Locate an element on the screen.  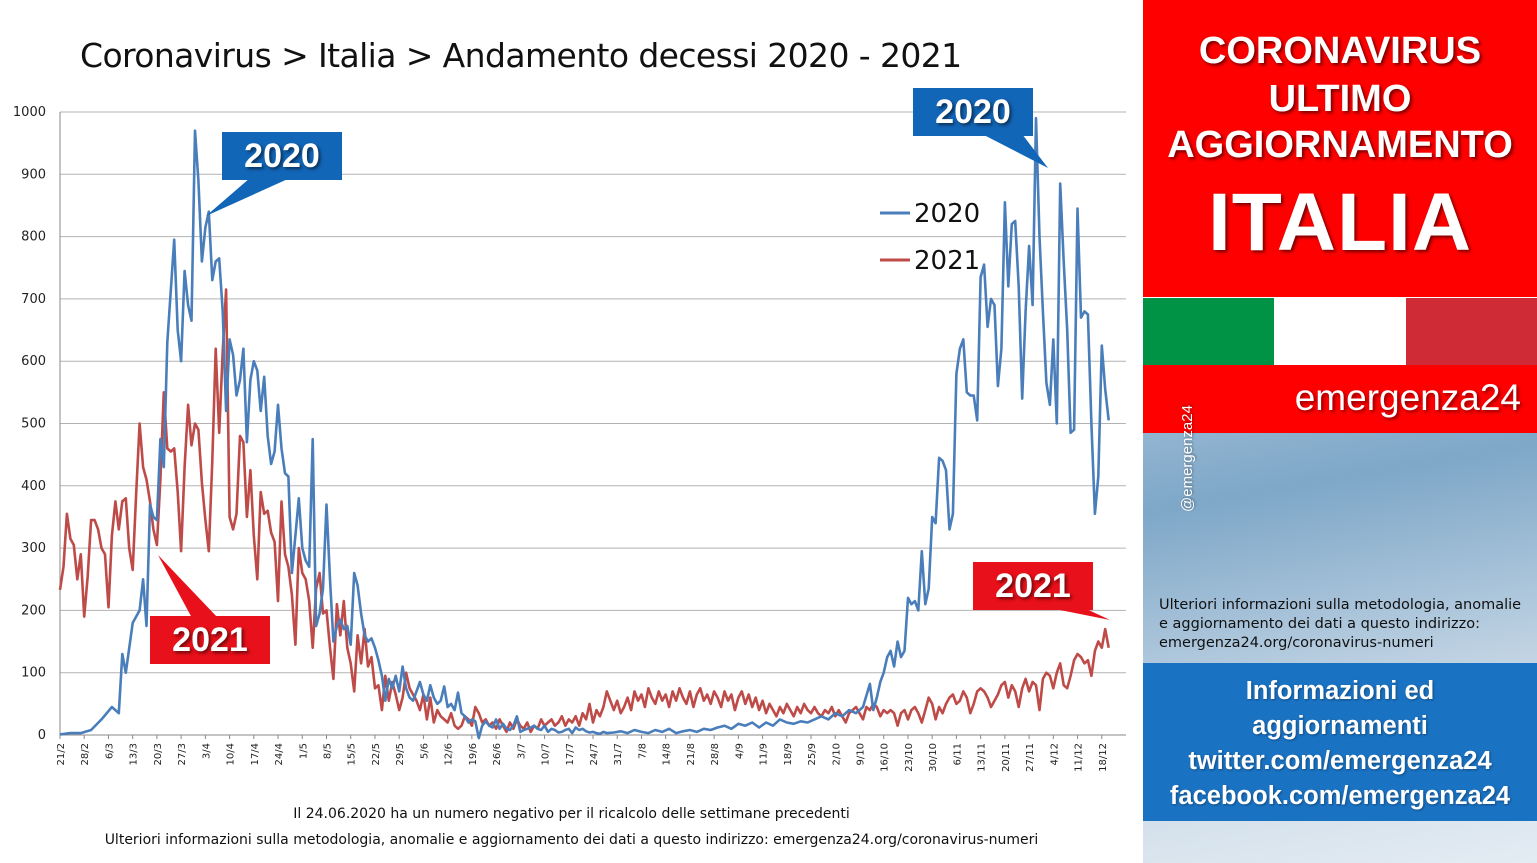
x-tick-label: 3/7 is located at coordinates (521, 751).